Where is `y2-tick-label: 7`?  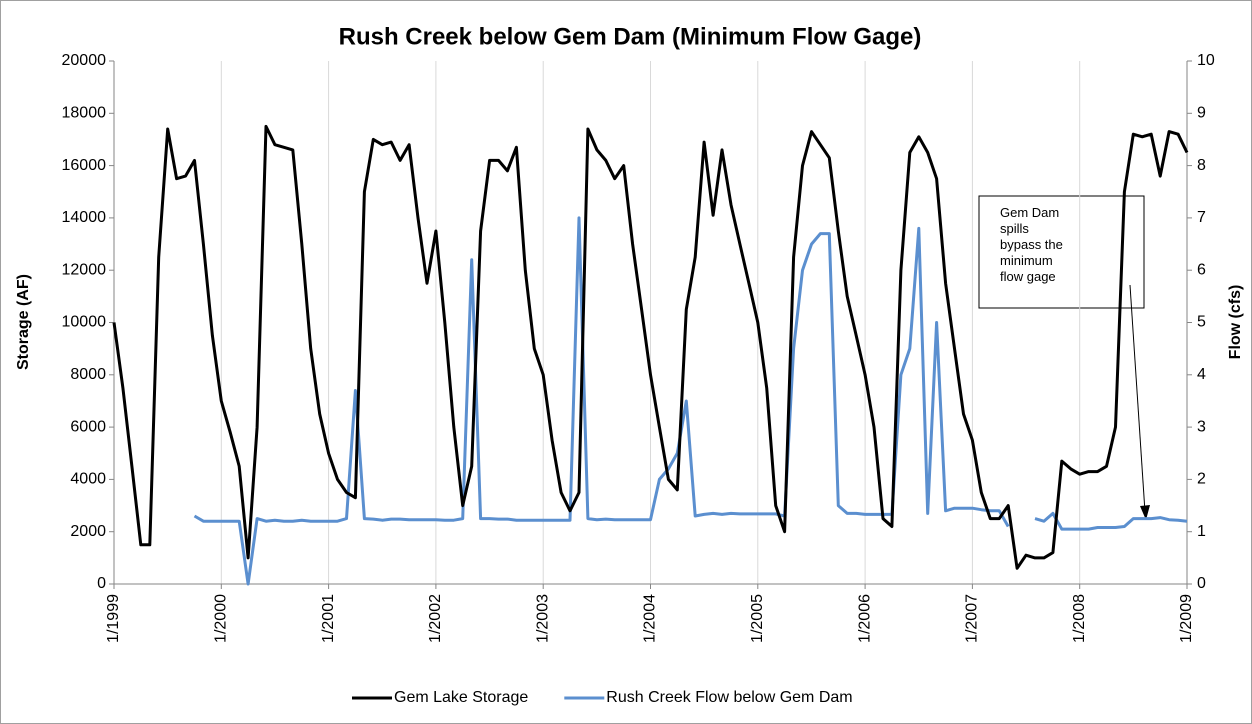
y2-tick-label: 7 is located at coordinates (1201, 217).